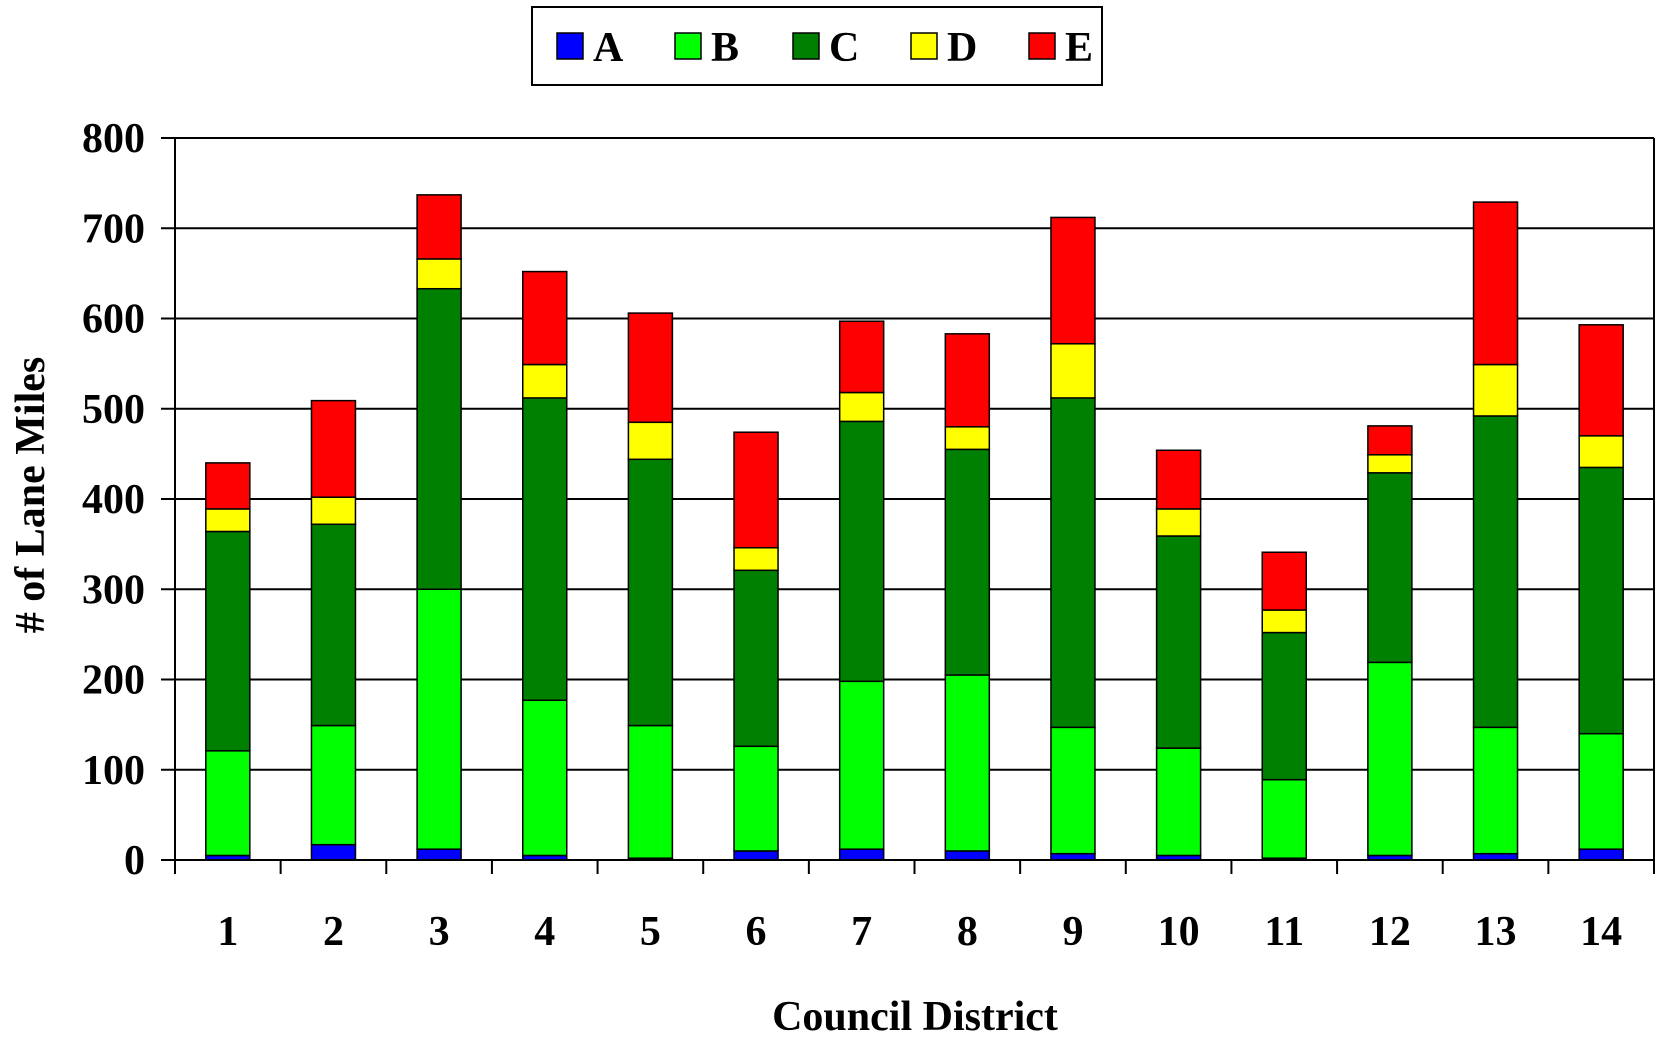 The width and height of the screenshot is (1658, 1047). Describe the element at coordinates (134, 861) in the screenshot. I see `y-tick-label: 0` at that location.